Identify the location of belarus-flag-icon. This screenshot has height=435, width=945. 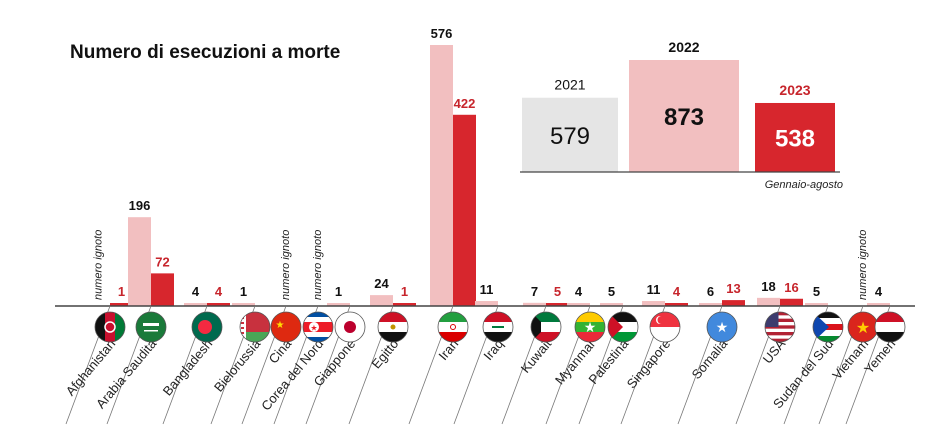
(255, 327).